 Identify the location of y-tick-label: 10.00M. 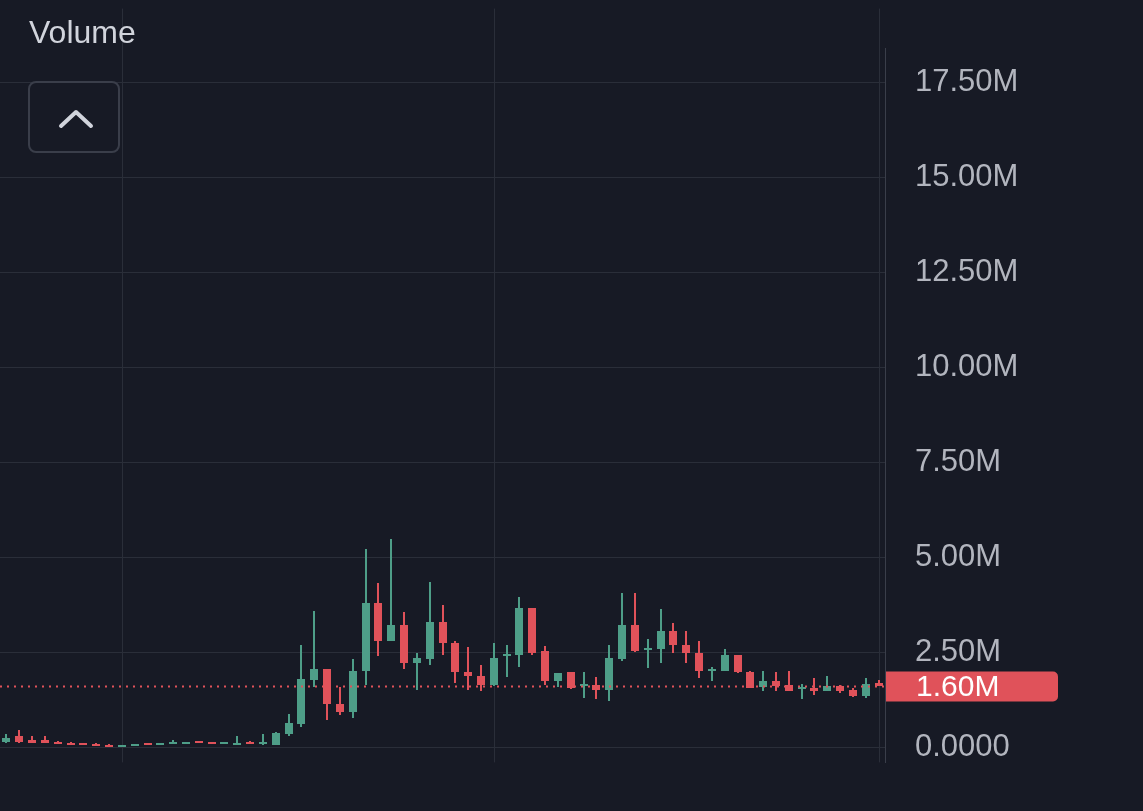
(967, 366).